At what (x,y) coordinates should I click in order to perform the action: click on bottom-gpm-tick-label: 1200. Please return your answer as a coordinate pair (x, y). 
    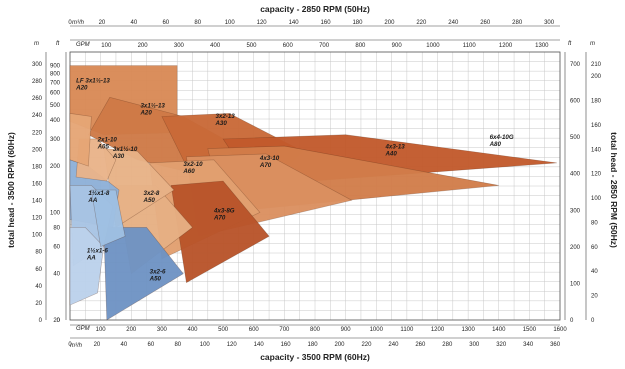
    Looking at the image, I should click on (438, 330).